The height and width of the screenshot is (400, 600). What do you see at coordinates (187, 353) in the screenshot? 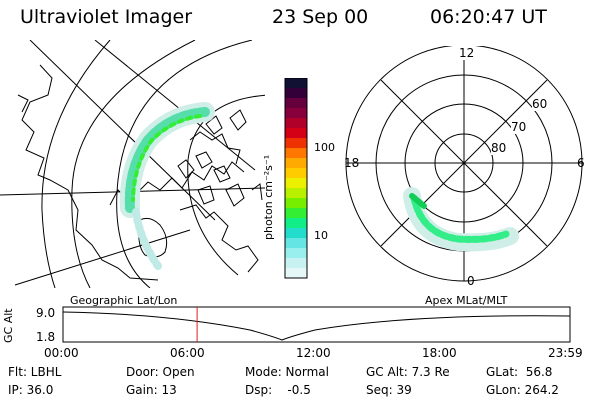
I see `timeline-xtick-0600: 06:00` at bounding box center [187, 353].